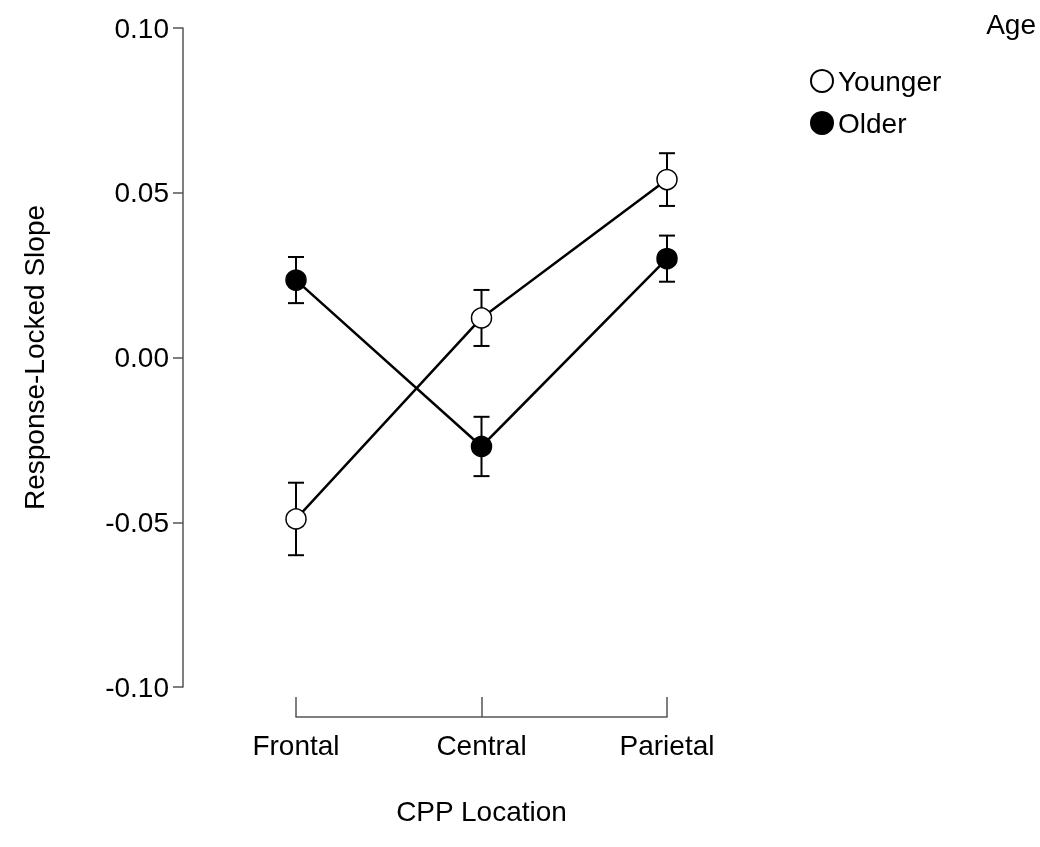  Describe the element at coordinates (141, 357) in the screenshot. I see `y-tick-label: 0.00` at that location.